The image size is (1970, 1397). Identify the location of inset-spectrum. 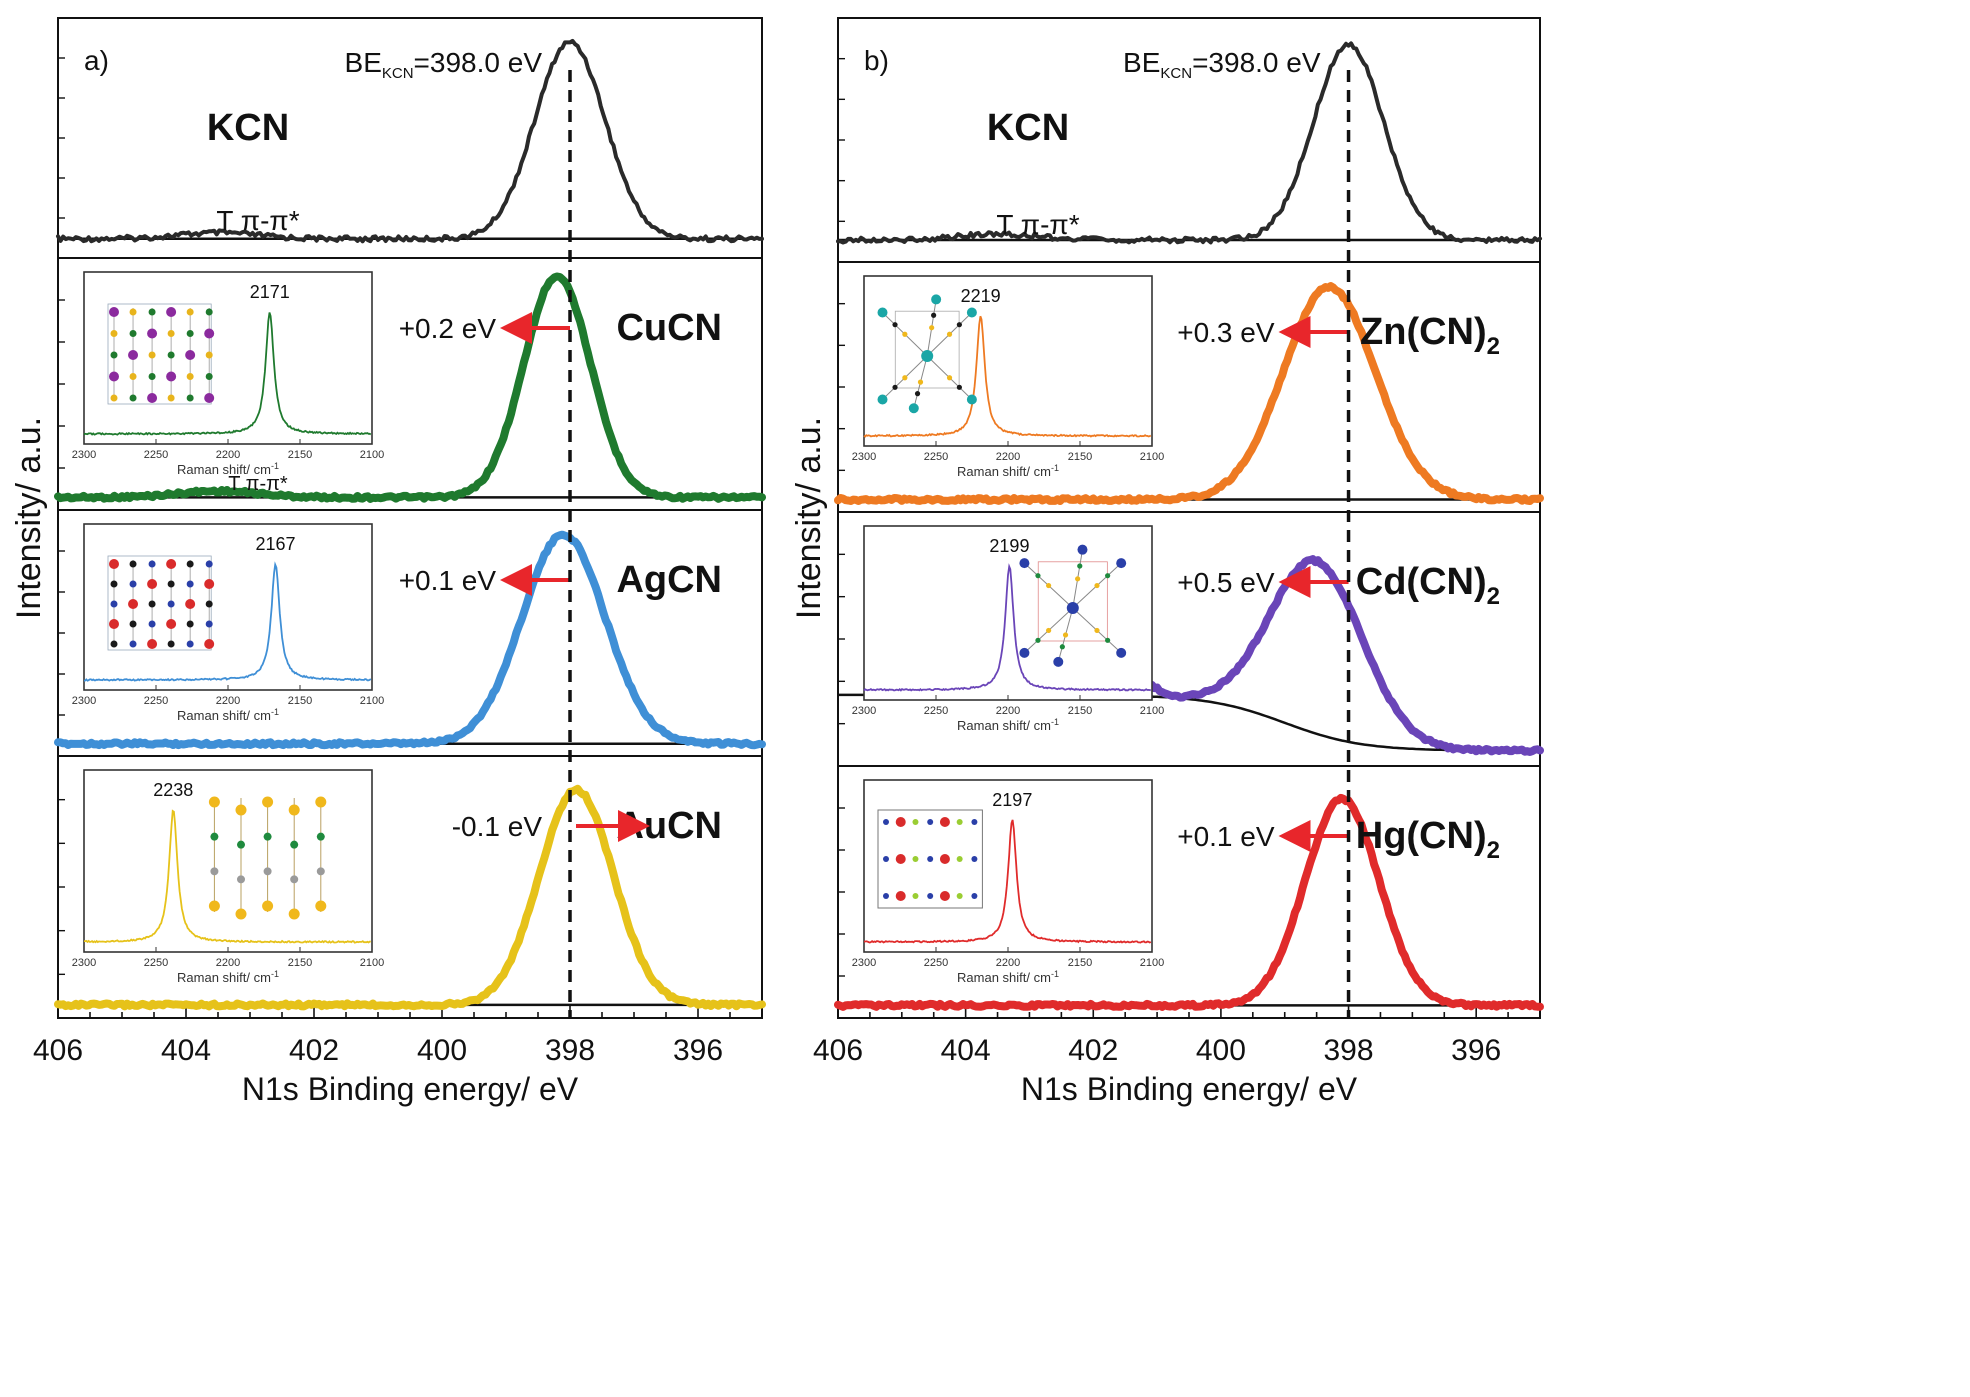
(227, 876).